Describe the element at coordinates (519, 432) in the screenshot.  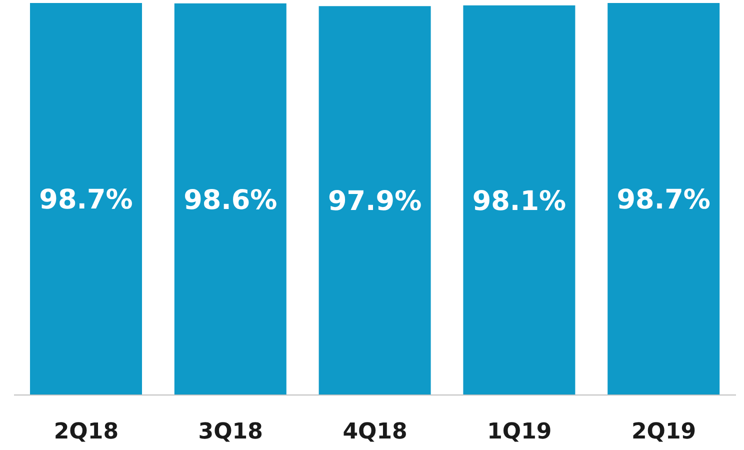
I see `x-tick-label: 1Q19` at that location.